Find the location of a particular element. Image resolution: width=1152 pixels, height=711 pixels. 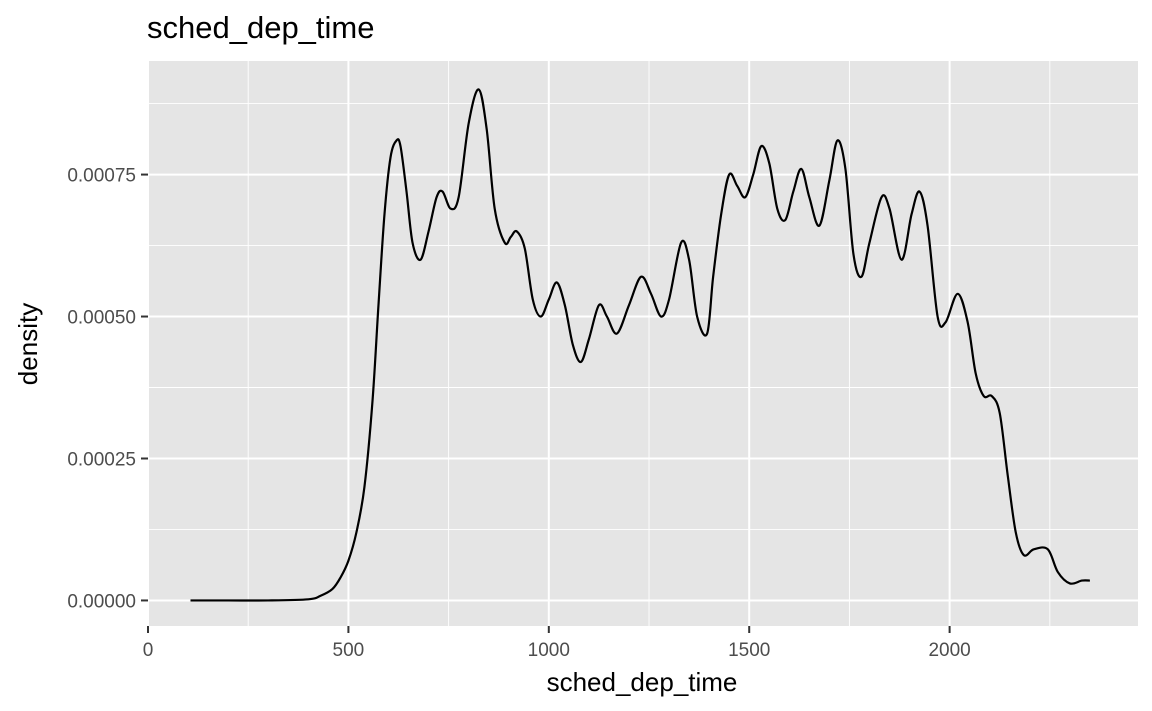

y-tick-label: 0.00050 is located at coordinates (101, 318).